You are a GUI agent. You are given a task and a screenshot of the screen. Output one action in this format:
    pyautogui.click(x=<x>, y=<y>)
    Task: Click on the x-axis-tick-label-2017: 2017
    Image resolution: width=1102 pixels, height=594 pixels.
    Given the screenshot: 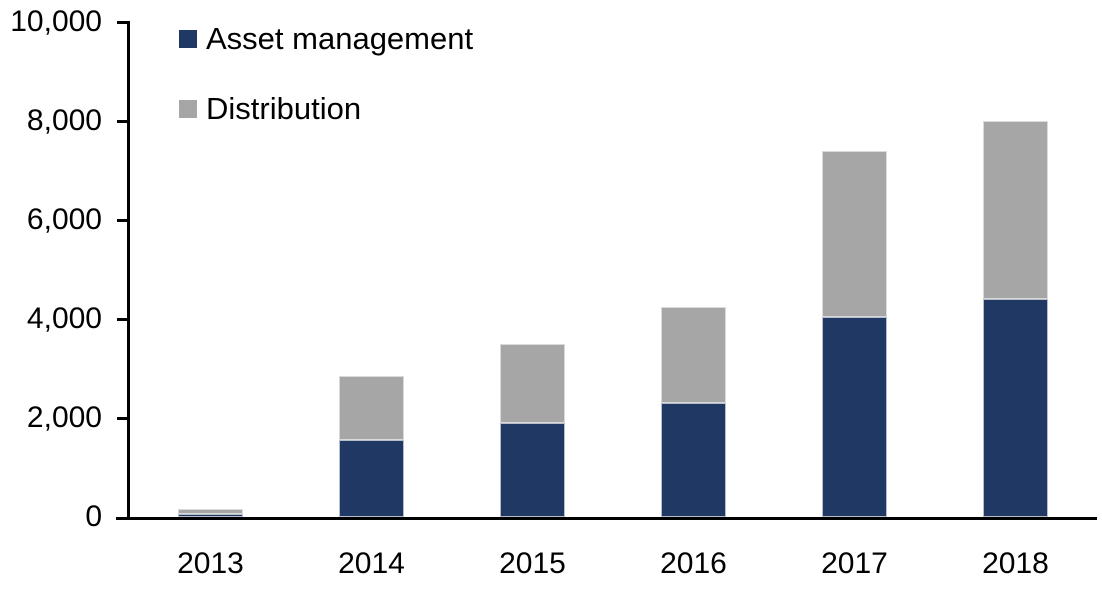 What is the action you would take?
    pyautogui.click(x=854, y=563)
    